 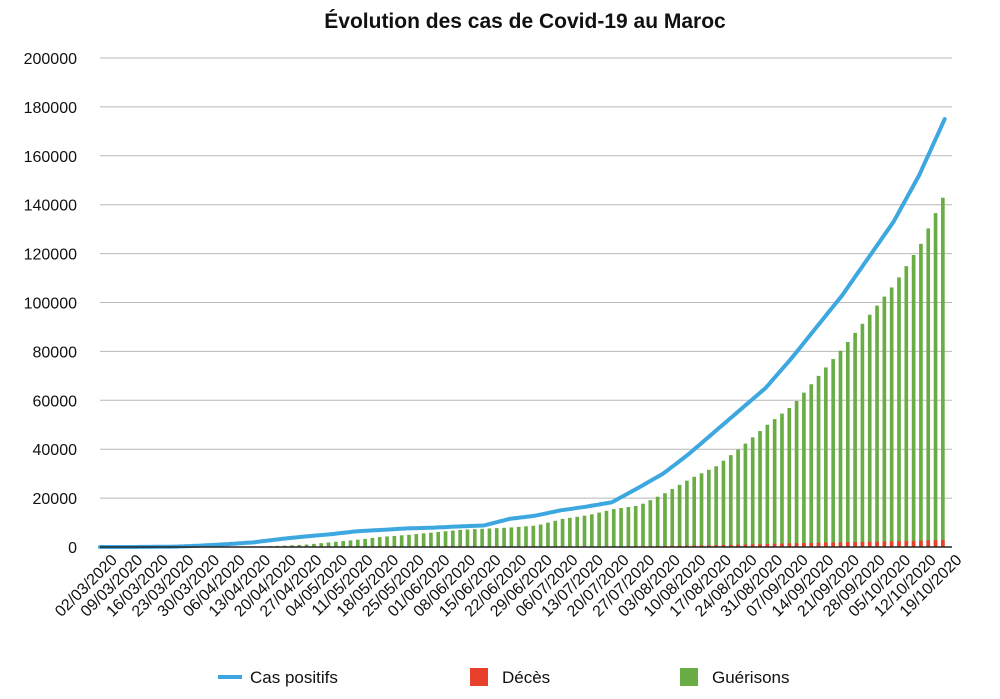 What do you see at coordinates (55, 352) in the screenshot?
I see `y-tick-label: 80000` at bounding box center [55, 352].